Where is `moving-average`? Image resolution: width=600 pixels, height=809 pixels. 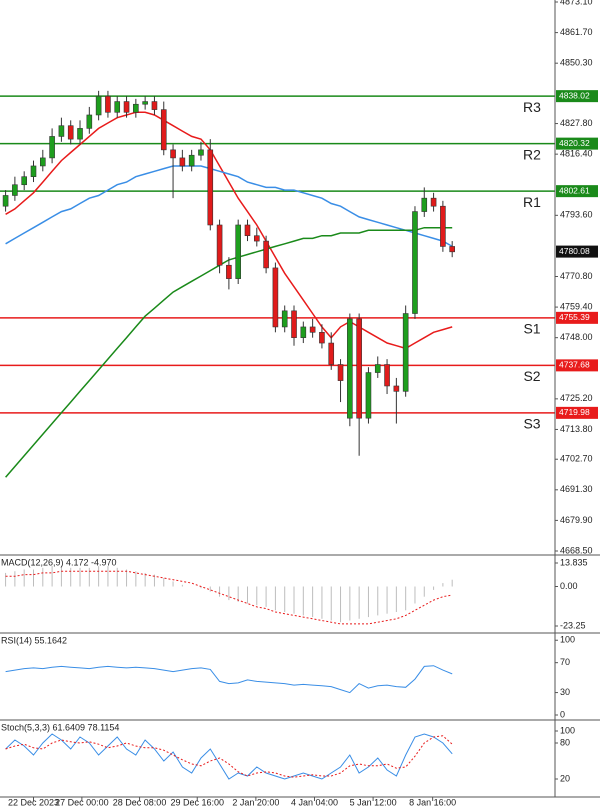
moving-average is located at coordinates (229, 206).